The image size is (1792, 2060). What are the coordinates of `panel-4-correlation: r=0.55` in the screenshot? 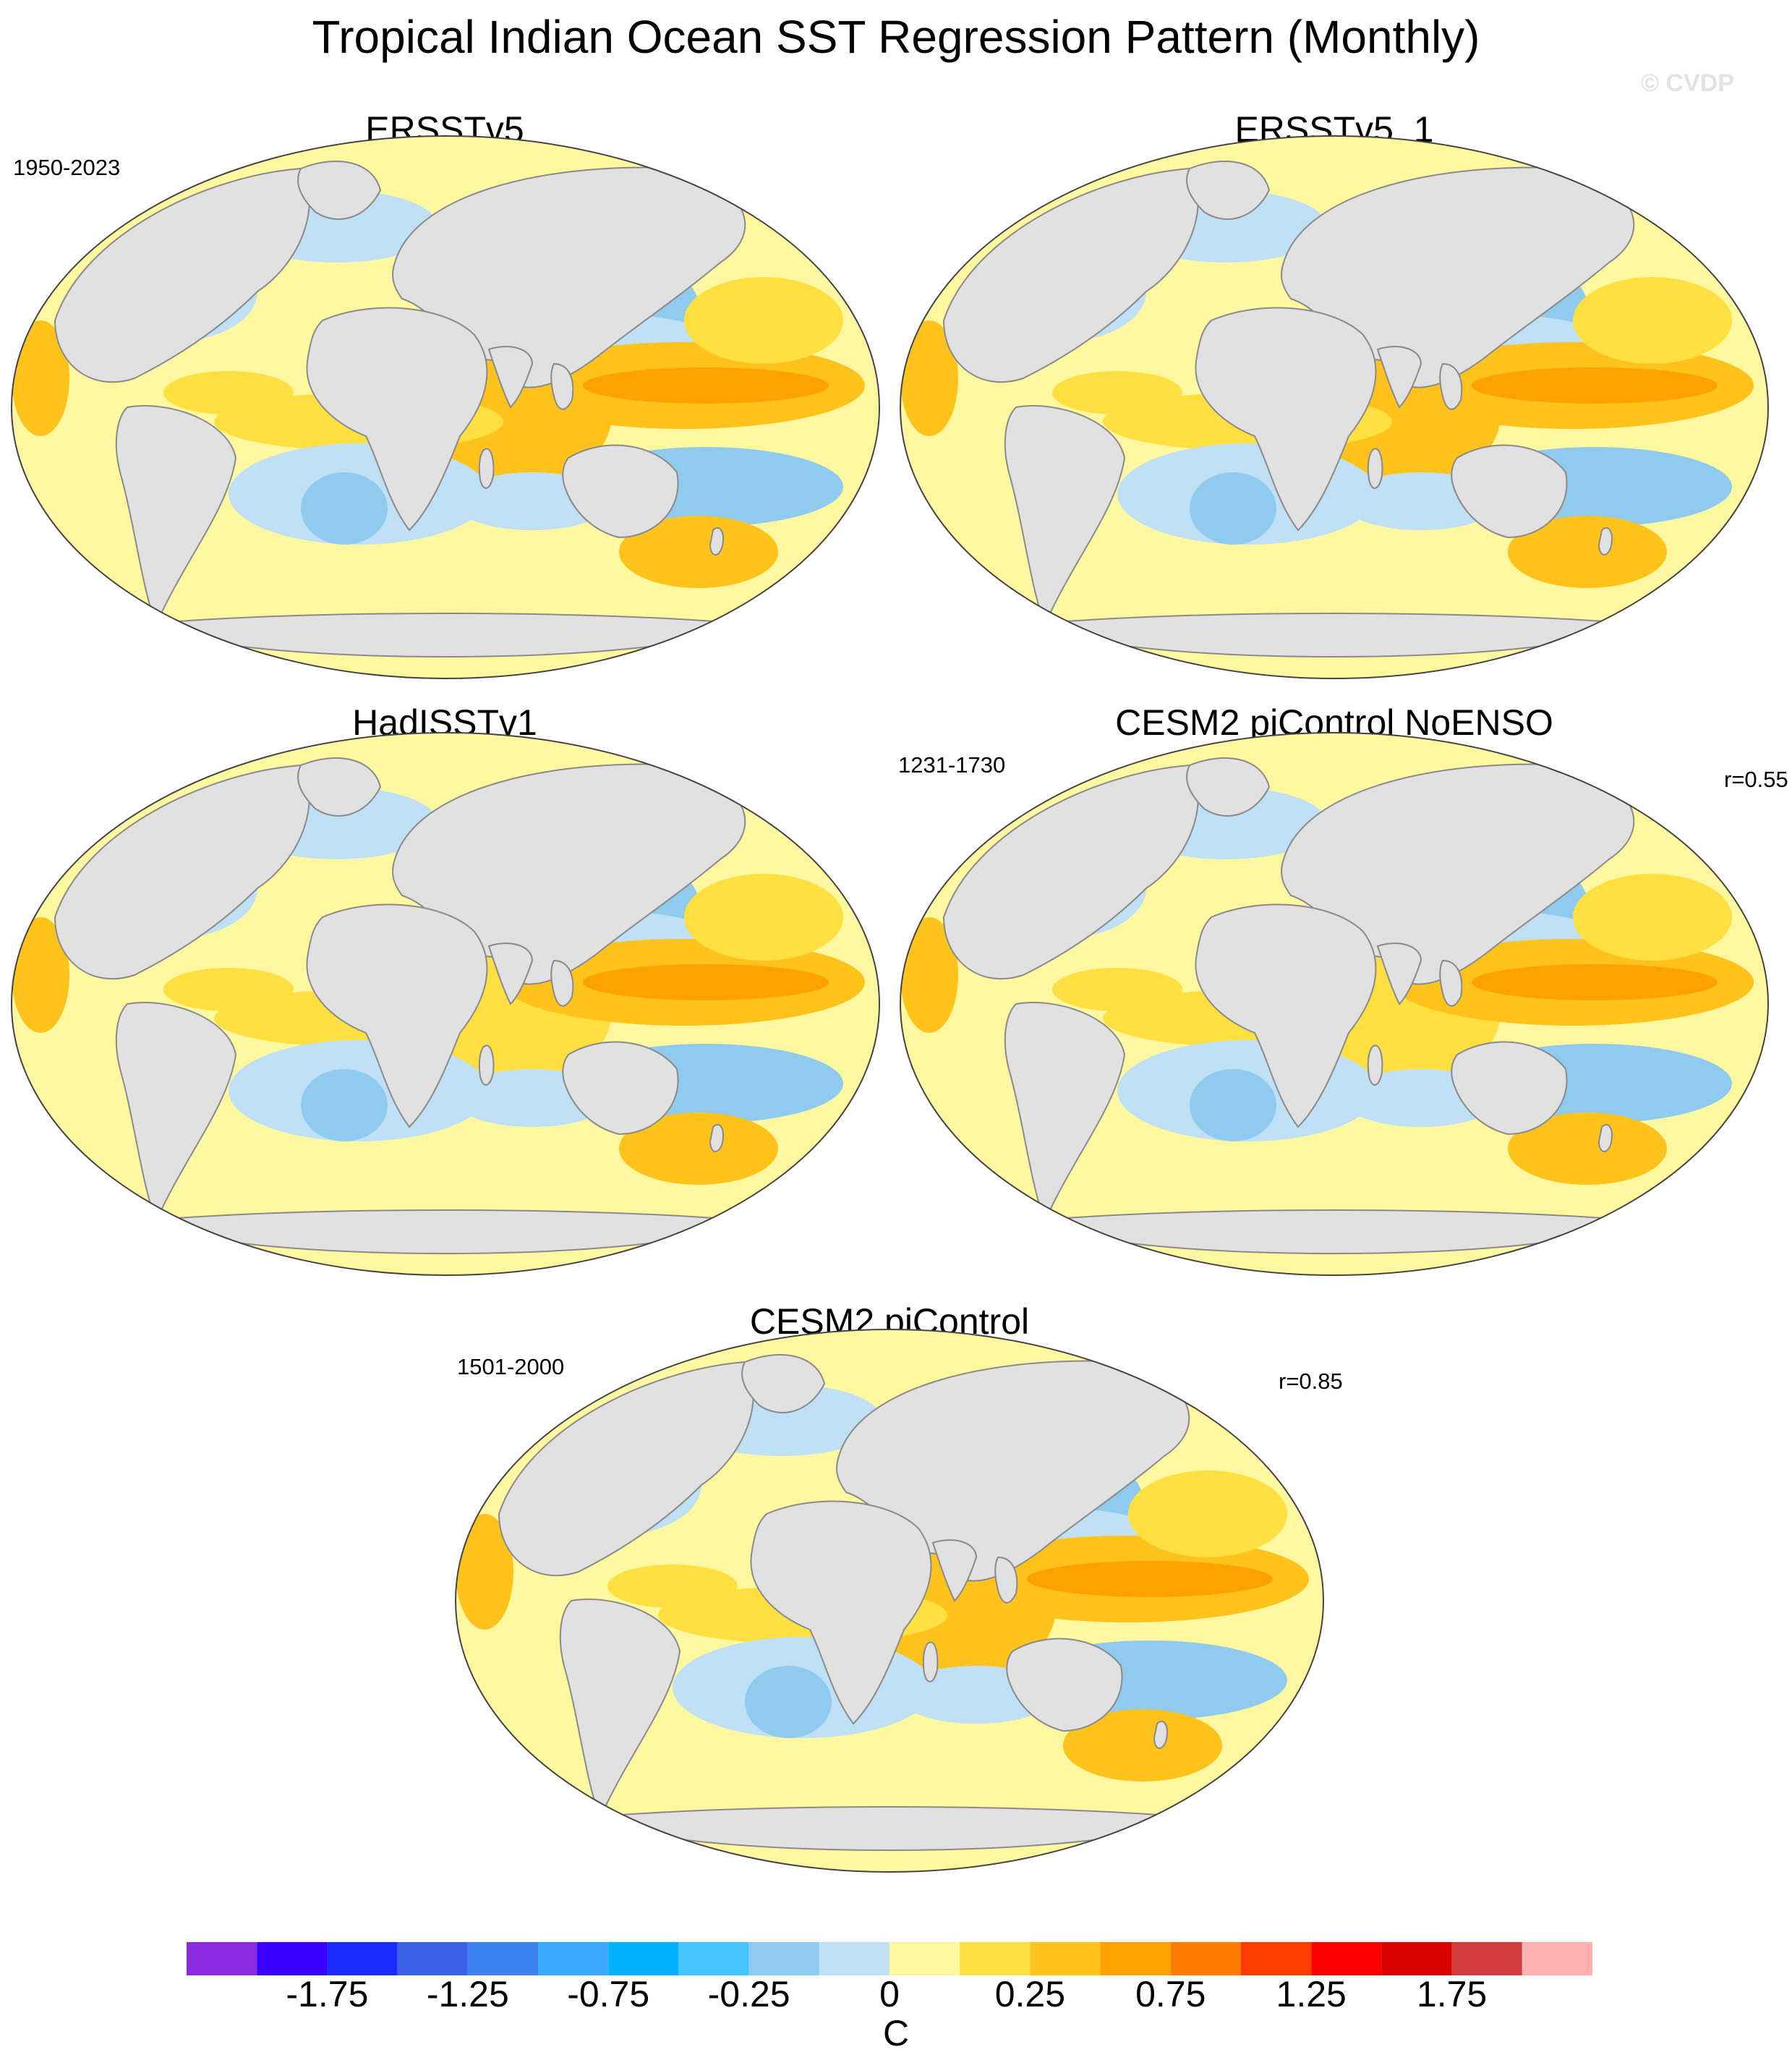 It's located at (1756, 779).